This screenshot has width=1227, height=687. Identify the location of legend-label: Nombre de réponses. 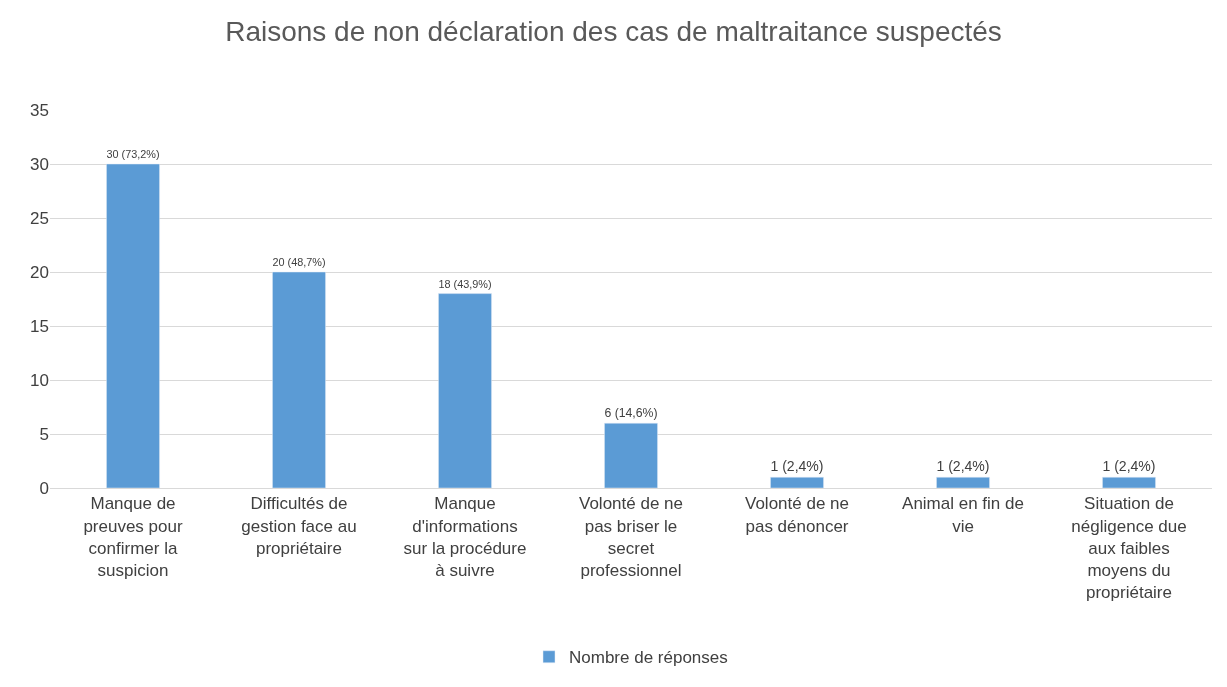
(648, 658).